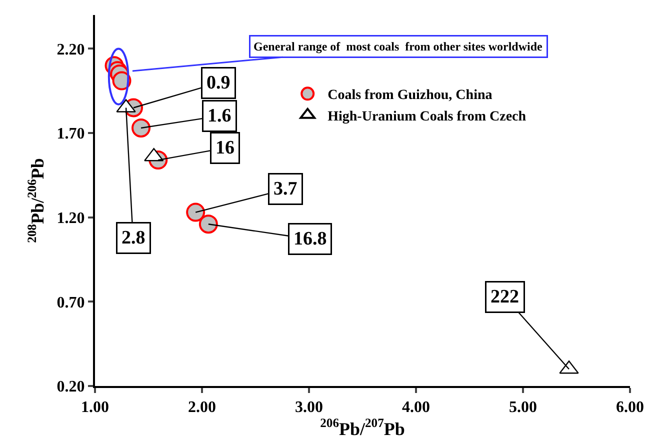 This screenshot has height=445, width=656. Describe the element at coordinates (309, 407) in the screenshot. I see `x-tick-label: 3.00` at that location.